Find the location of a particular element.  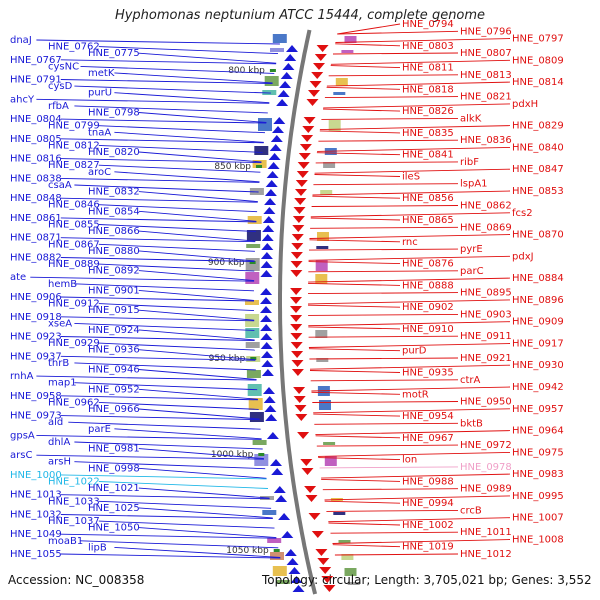

gene-label-left: HNE_0861 is located at coordinates (36, 218).